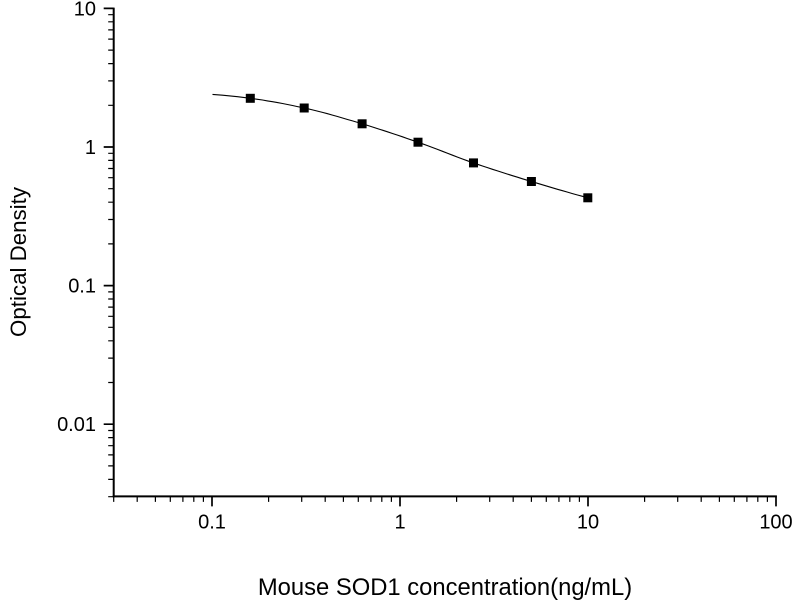 The width and height of the screenshot is (800, 605). I want to click on svg-text: Optical Density, so click(18, 261).